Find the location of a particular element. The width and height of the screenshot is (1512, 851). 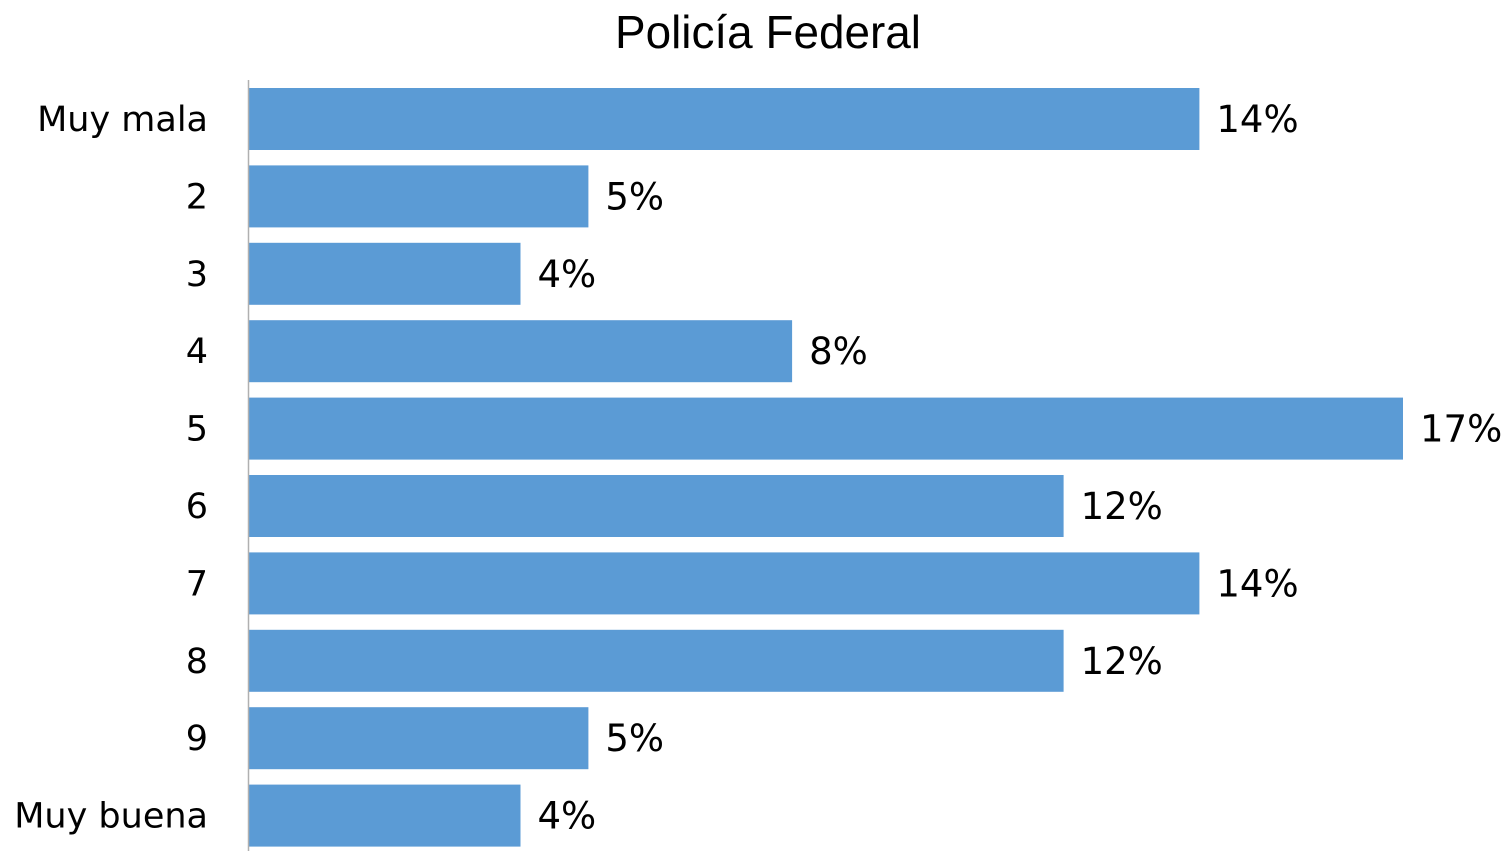

category-label-9: Muy buena is located at coordinates (111, 817).